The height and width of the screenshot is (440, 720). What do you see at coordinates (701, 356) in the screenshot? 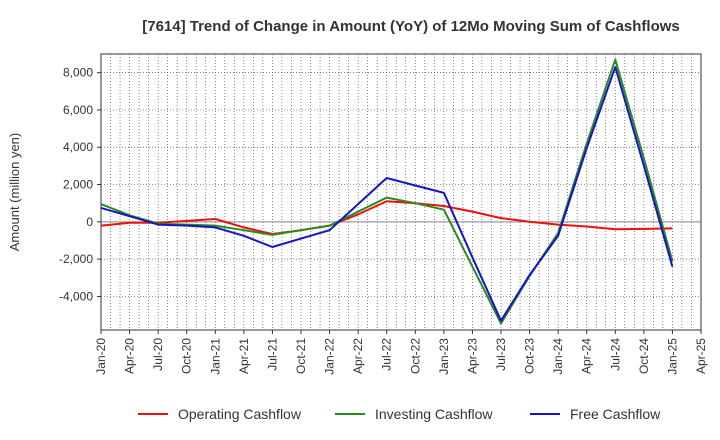
I see `x-tick-label: Apr-25` at bounding box center [701, 356].